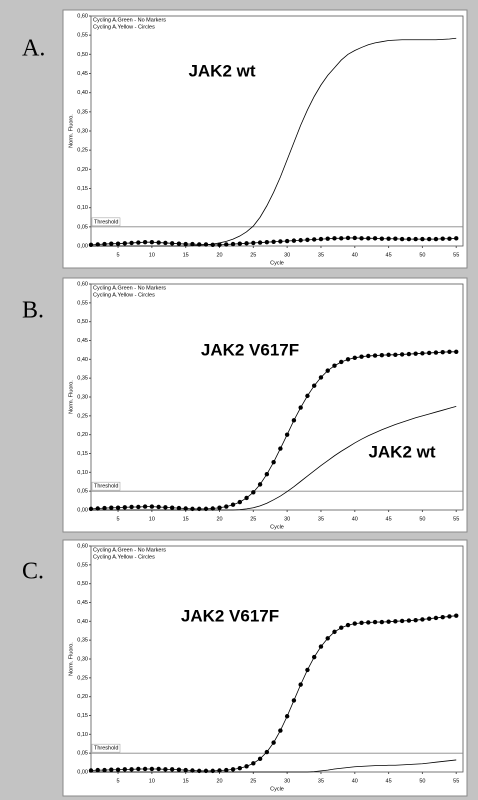 This screenshot has height=800, width=478. Describe the element at coordinates (321, 519) in the screenshot. I see `x-tick-label: 35` at that location.